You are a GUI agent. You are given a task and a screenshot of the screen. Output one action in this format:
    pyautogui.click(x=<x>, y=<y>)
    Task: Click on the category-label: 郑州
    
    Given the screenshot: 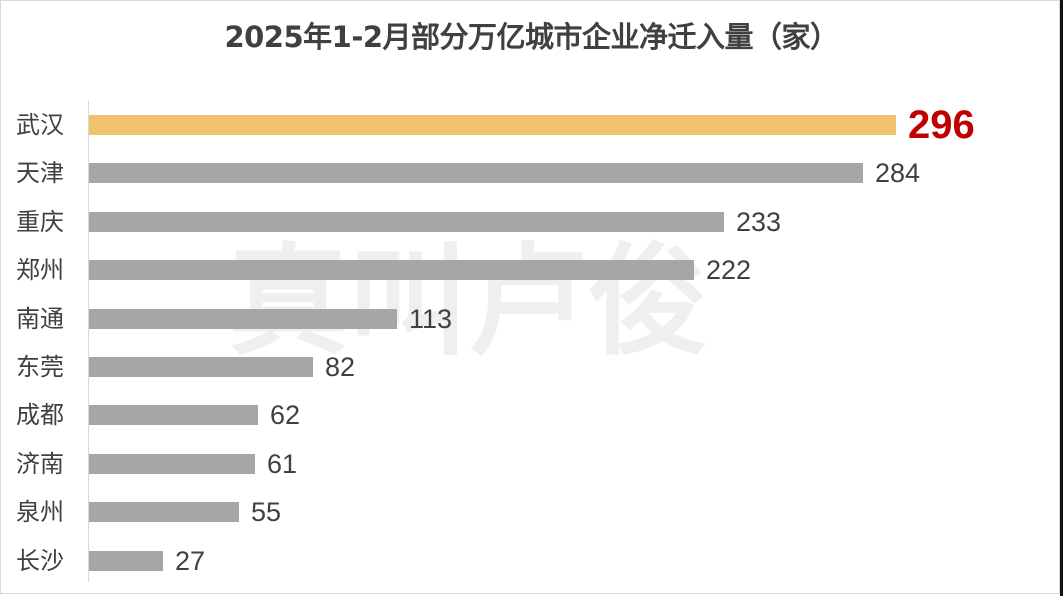 What is the action you would take?
    pyautogui.click(x=40, y=270)
    